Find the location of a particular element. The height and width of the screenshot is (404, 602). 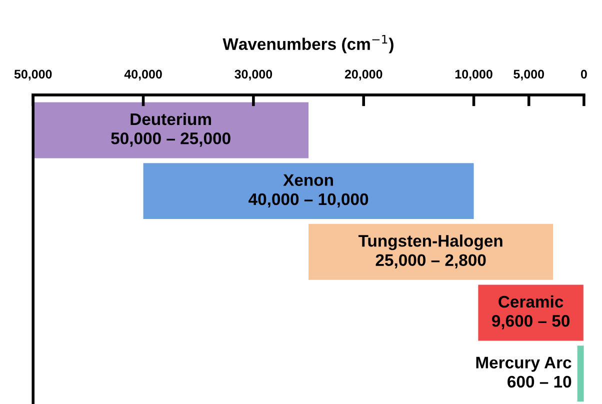

annotation: 9,600 – 50 is located at coordinates (531, 322).